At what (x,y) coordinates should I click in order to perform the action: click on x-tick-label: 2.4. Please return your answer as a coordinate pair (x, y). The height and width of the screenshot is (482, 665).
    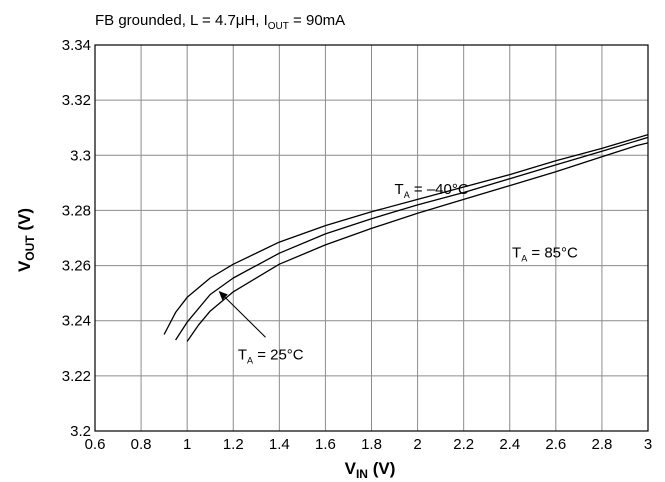
    Looking at the image, I should click on (509, 444).